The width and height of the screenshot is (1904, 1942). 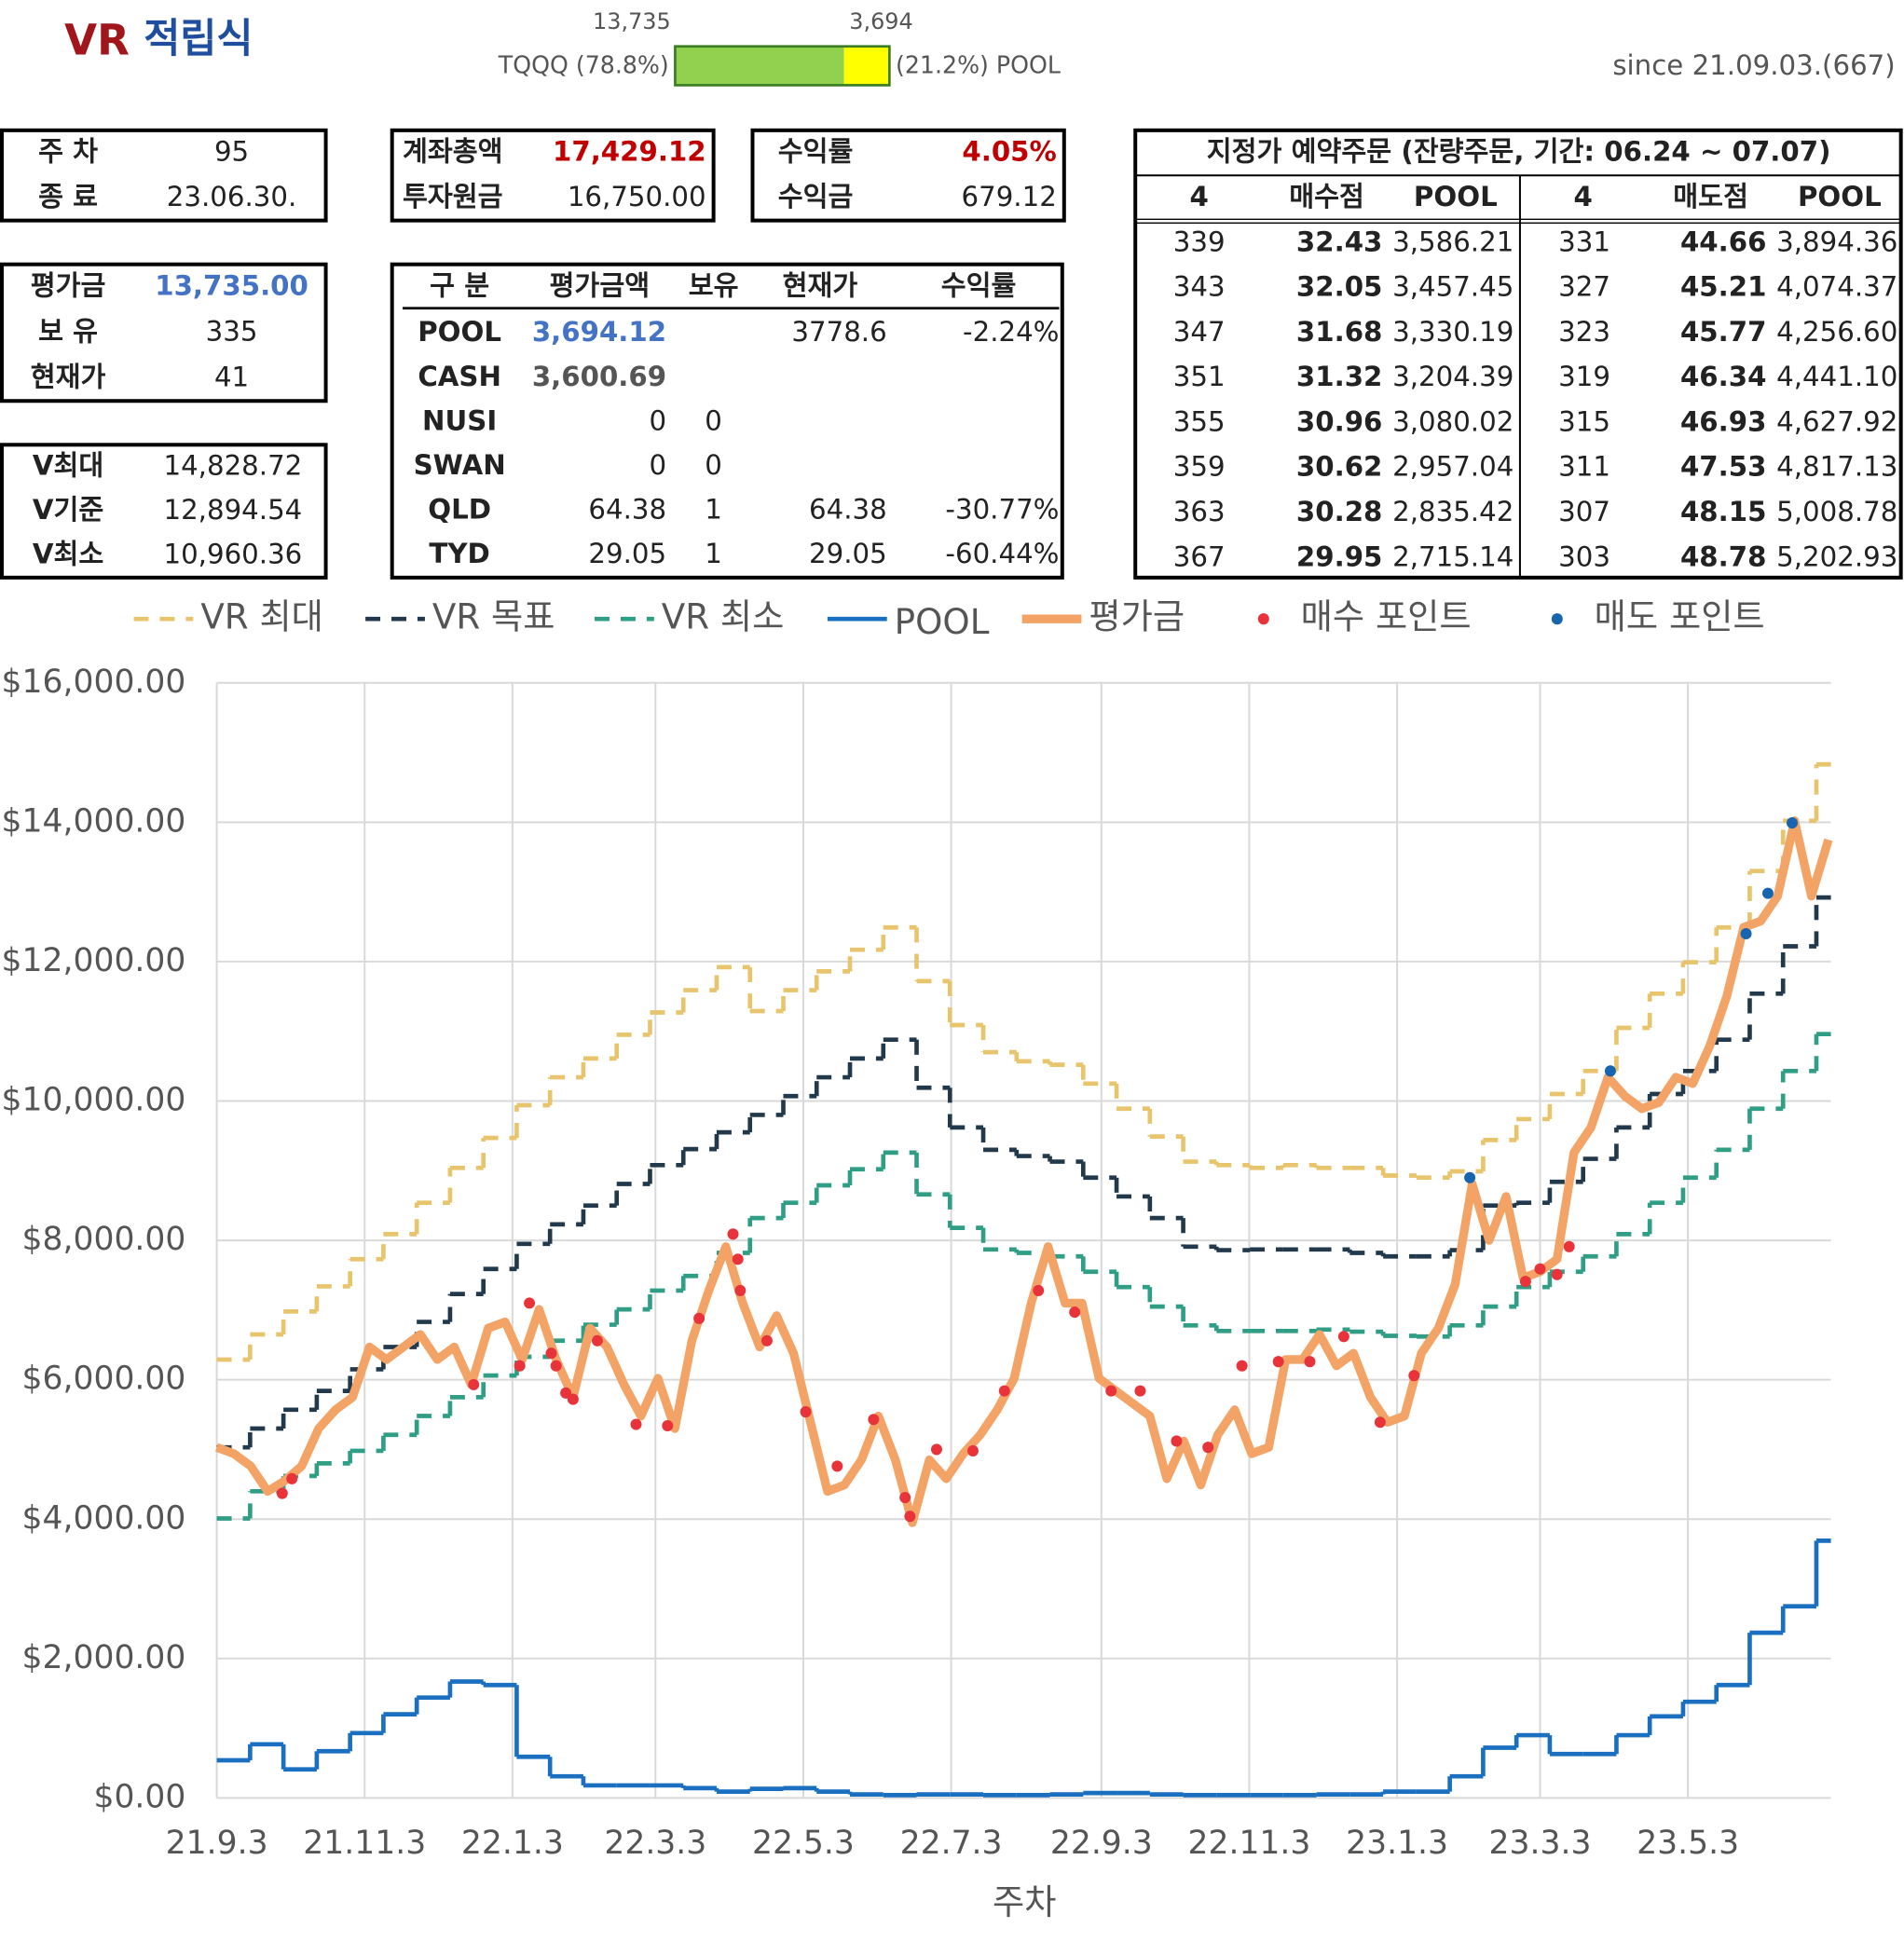 I want to click on orders-cell: 363, so click(x=1199, y=512).